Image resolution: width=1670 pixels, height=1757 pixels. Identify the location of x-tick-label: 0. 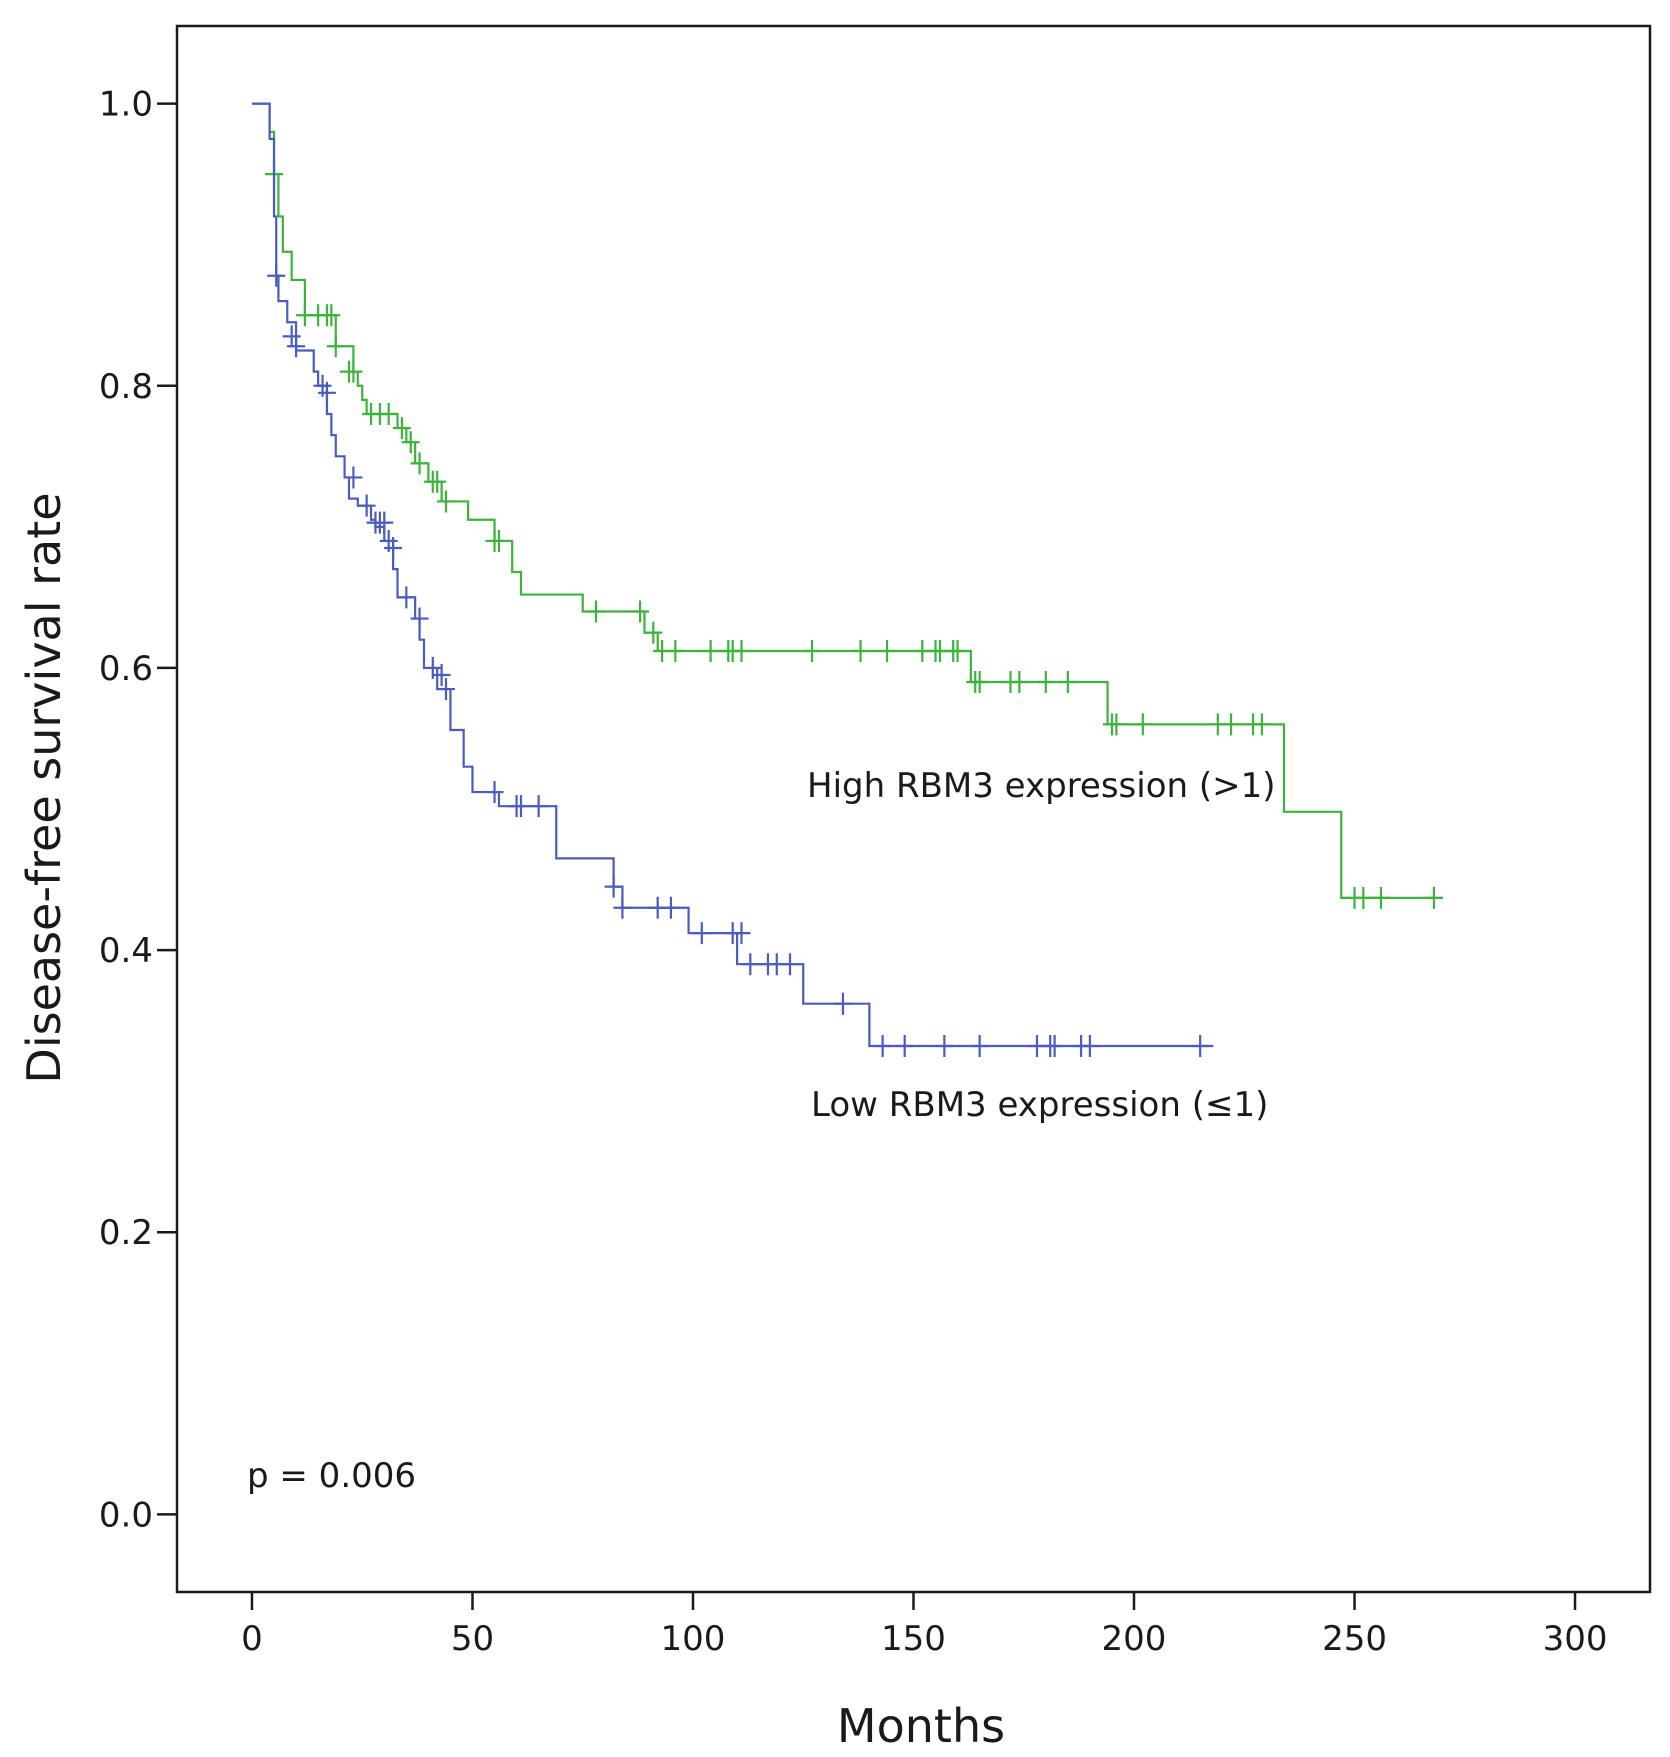
(252, 1639).